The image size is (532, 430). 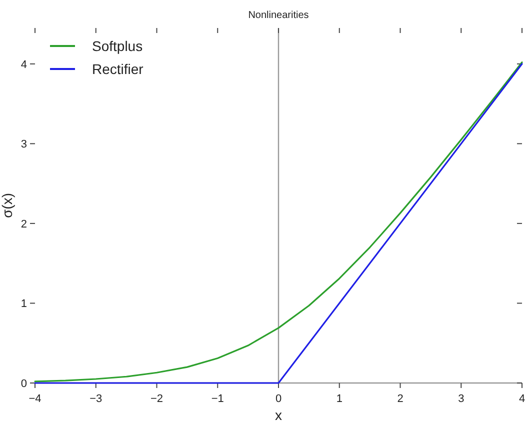 I want to click on y-tick-label: 1, so click(x=23, y=304).